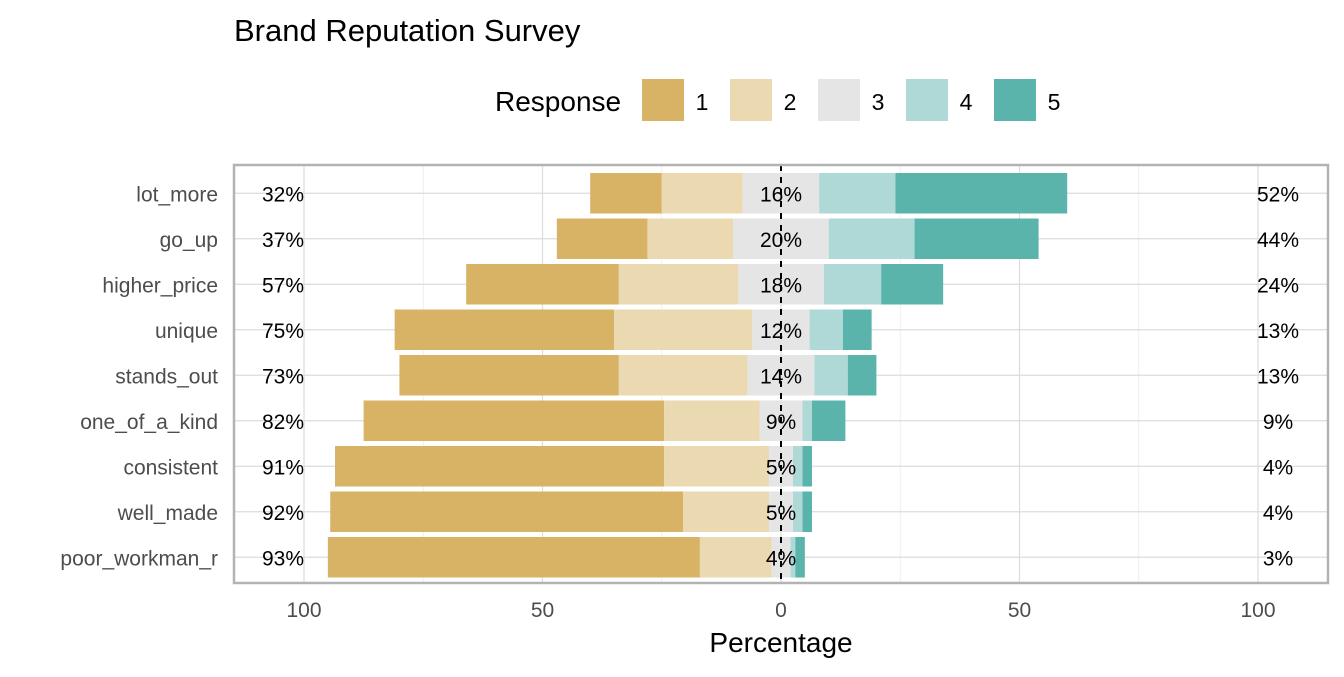 The height and width of the screenshot is (677, 1344). Describe the element at coordinates (1278, 194) in the screenshot. I see `right-percent-label: 52%` at that location.